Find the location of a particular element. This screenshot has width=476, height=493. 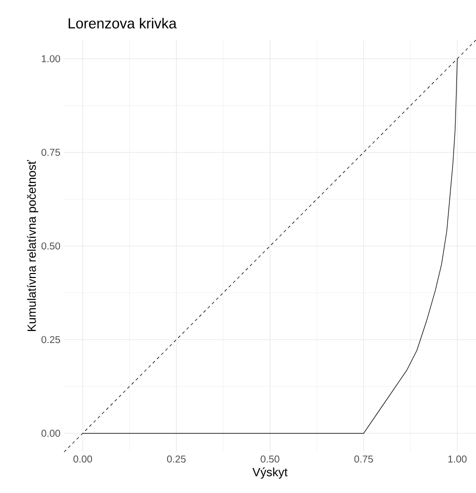

y-tick-label: 0.00 is located at coordinates (50, 433).